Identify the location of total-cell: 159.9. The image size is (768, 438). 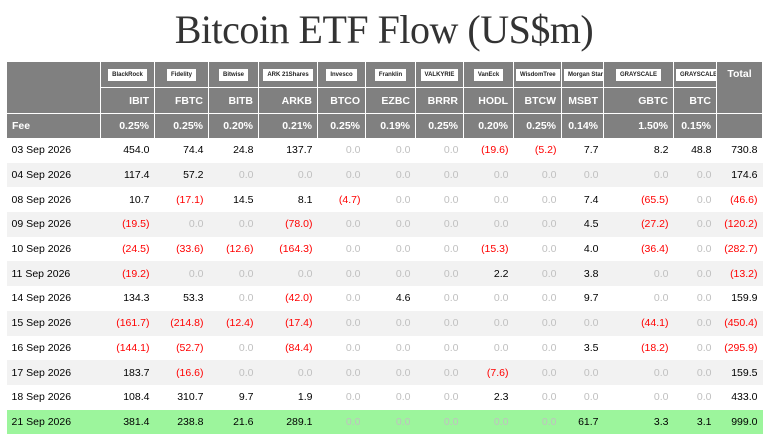
(739, 298).